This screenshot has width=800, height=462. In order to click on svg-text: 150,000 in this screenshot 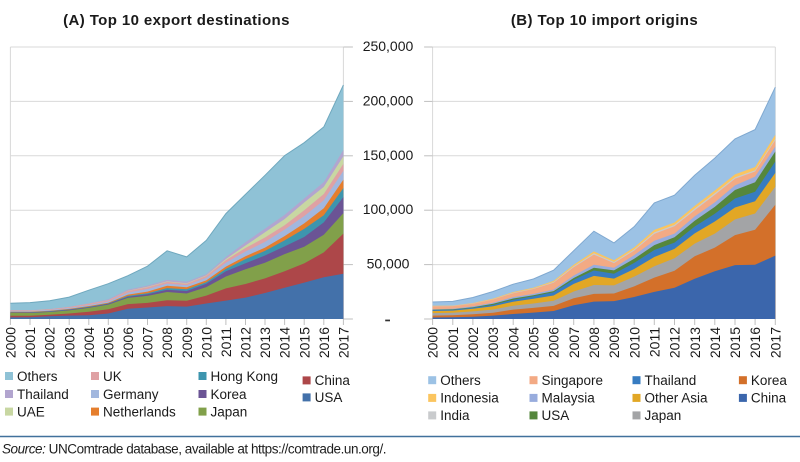, I will do `click(388, 155)`.